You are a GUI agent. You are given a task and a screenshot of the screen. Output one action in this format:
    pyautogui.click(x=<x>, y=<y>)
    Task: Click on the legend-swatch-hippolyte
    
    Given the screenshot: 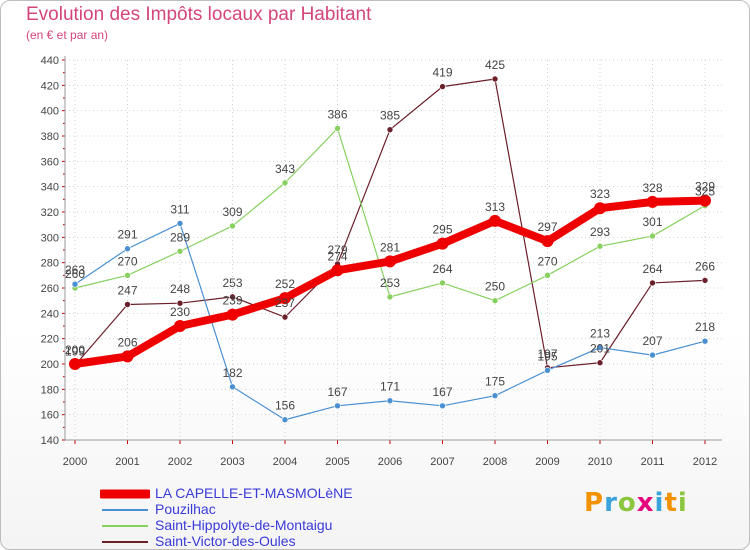 What is the action you would take?
    pyautogui.click(x=125, y=526)
    